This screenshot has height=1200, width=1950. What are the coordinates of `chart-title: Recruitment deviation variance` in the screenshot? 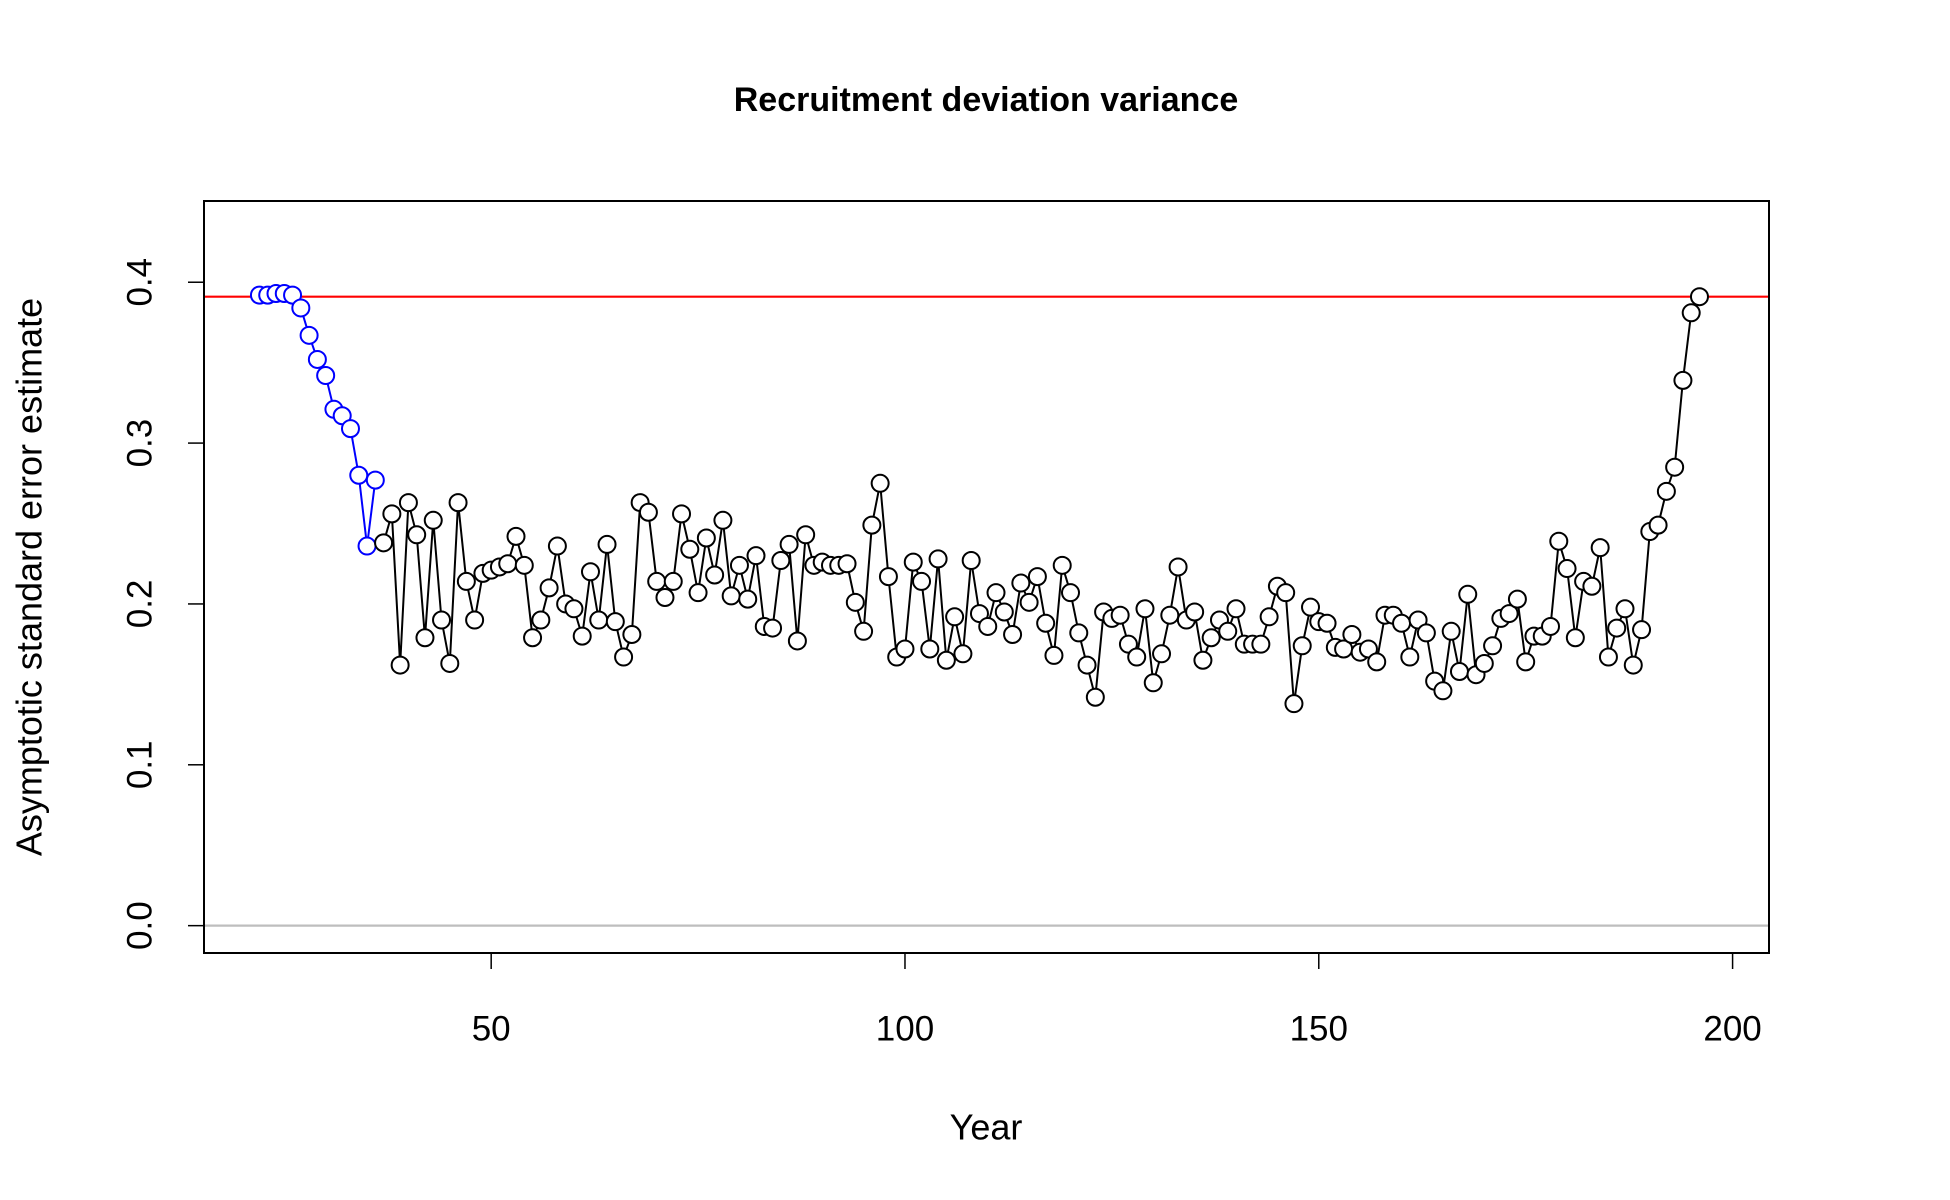 It's located at (986, 100).